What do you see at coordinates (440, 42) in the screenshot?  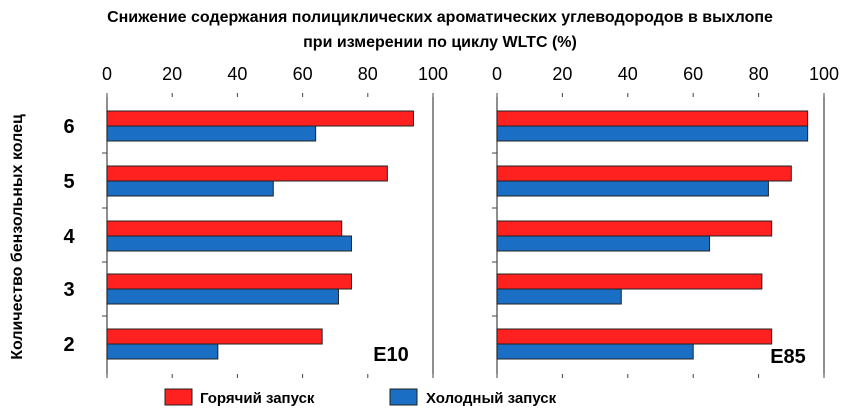 I see `chart-subtitle: при измерении по циклу WLTC (%)` at bounding box center [440, 42].